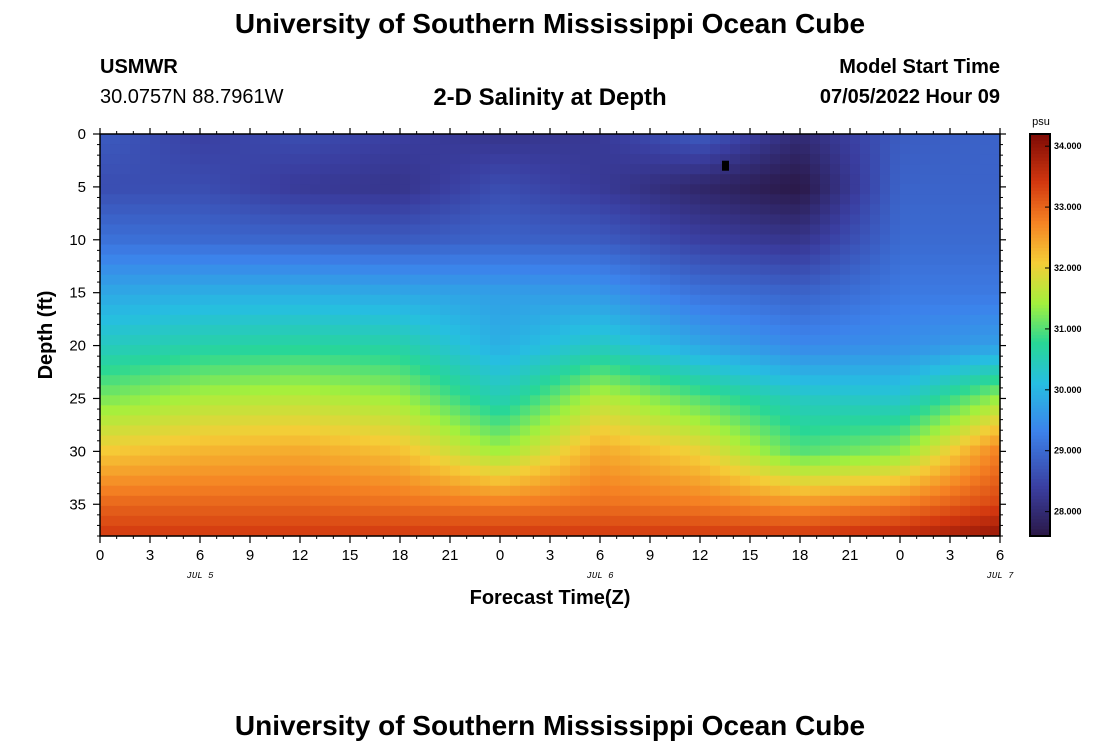 This screenshot has height=750, width=1100. Describe the element at coordinates (139, 67) in the screenshot. I see `station-name: USMWR` at that location.